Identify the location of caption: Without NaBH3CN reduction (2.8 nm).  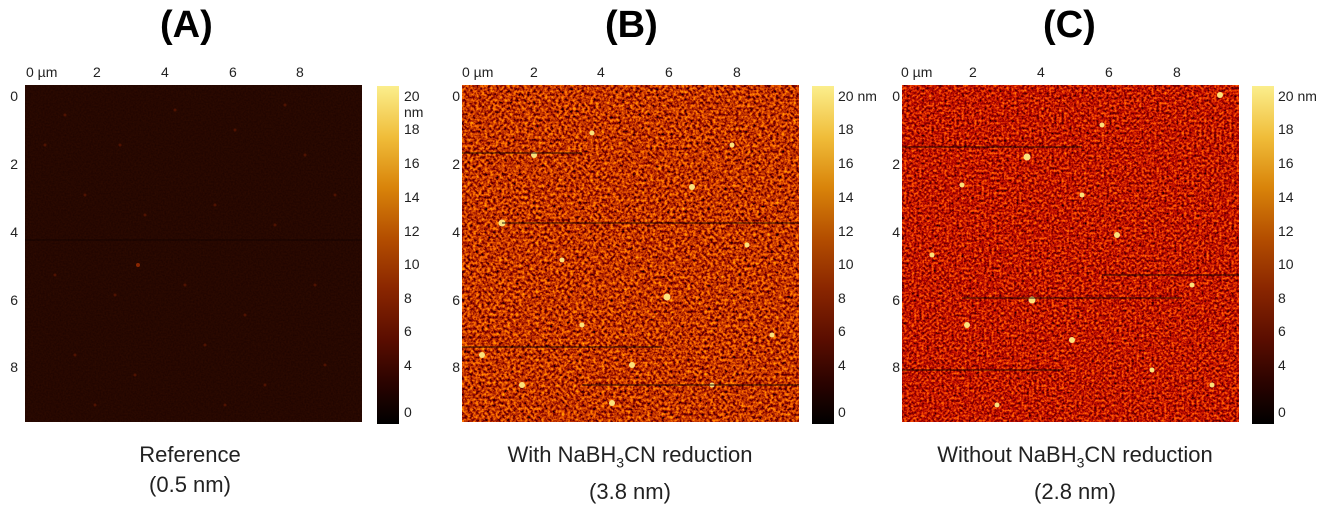
(1075, 473).